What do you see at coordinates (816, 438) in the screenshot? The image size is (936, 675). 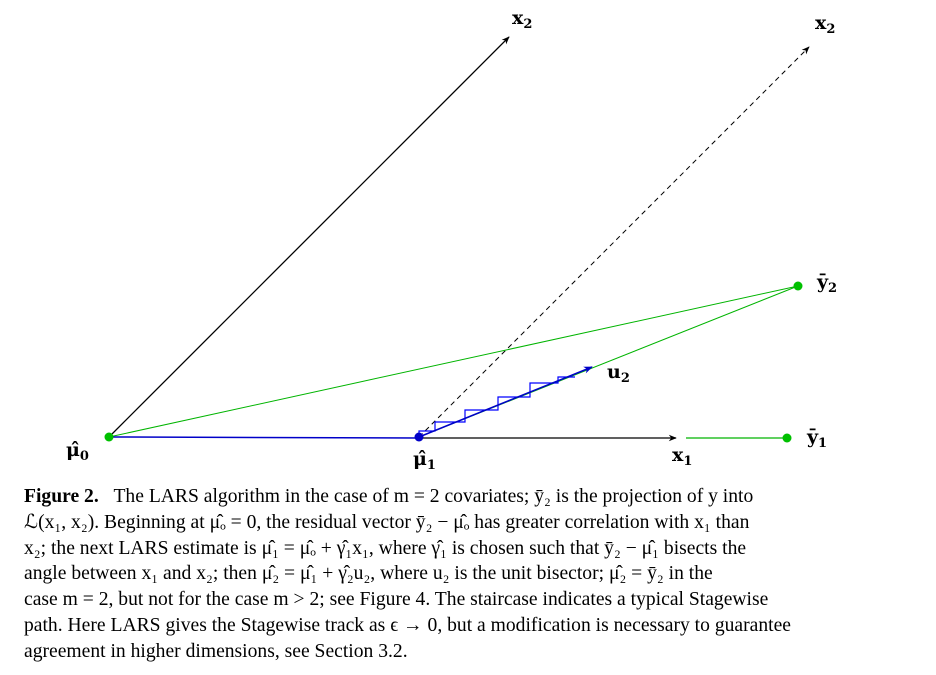 I see `ybar1-label: ȳ1` at bounding box center [816, 438].